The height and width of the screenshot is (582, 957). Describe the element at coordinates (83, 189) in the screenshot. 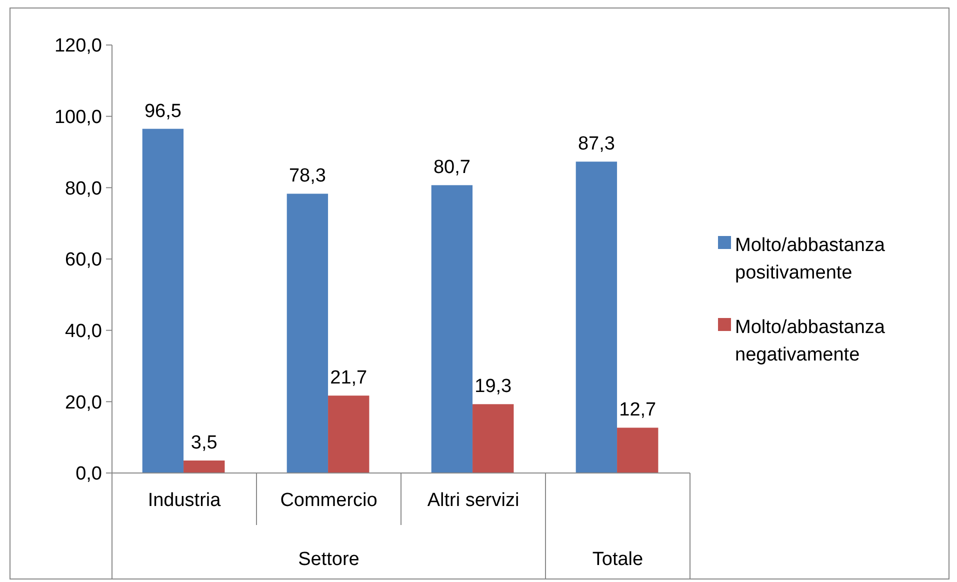

I see `y-tick-label: 80,0` at that location.